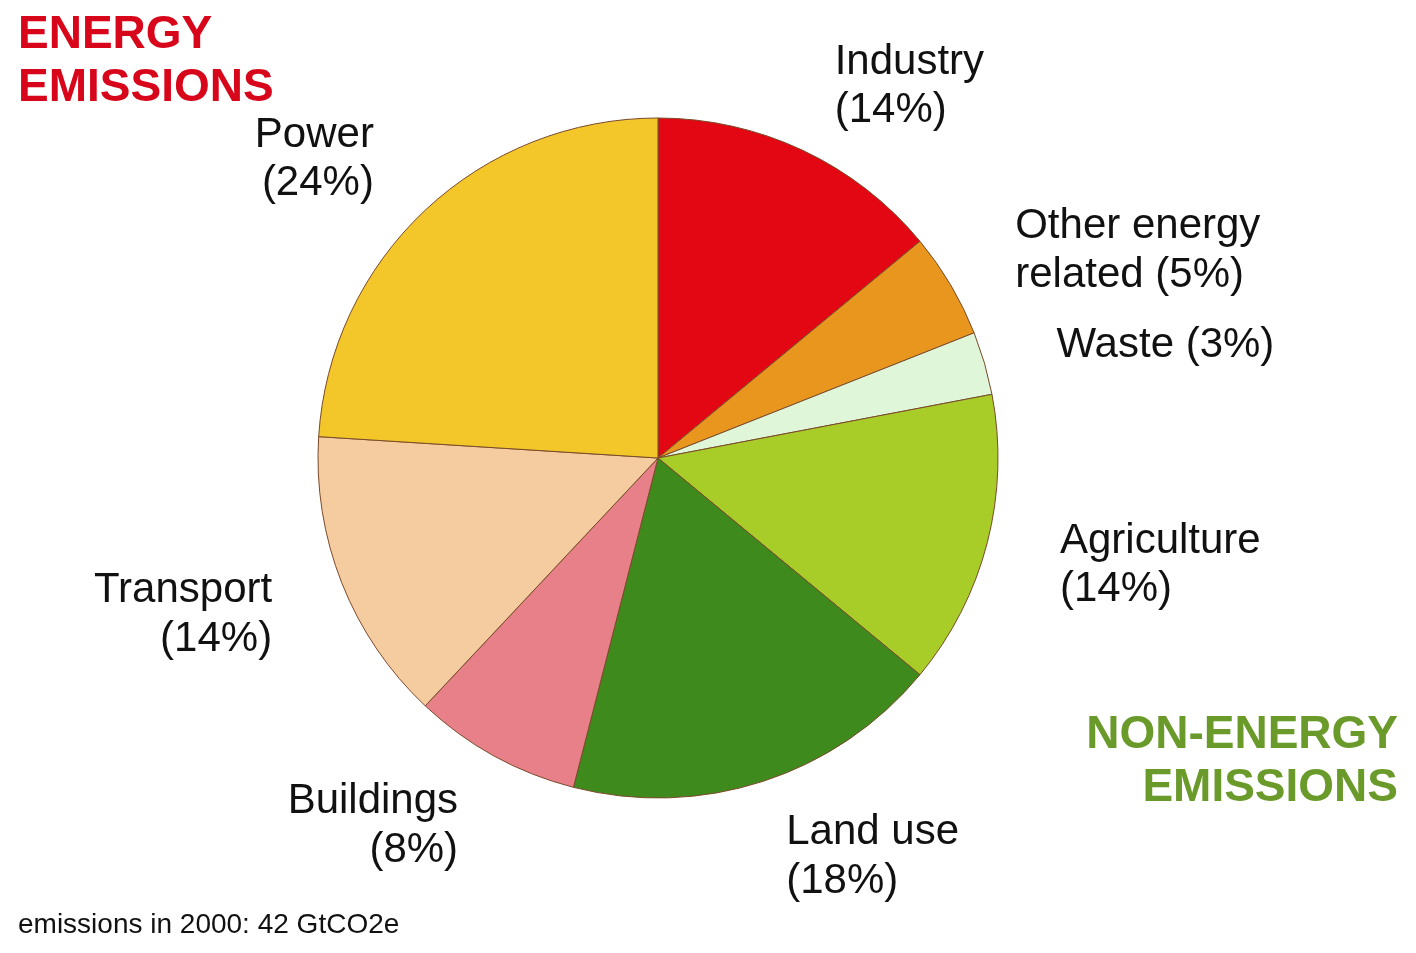 The height and width of the screenshot is (953, 1416). Describe the element at coordinates (1138, 248) in the screenshot. I see `slice-label: Other energy related (5%)` at that location.